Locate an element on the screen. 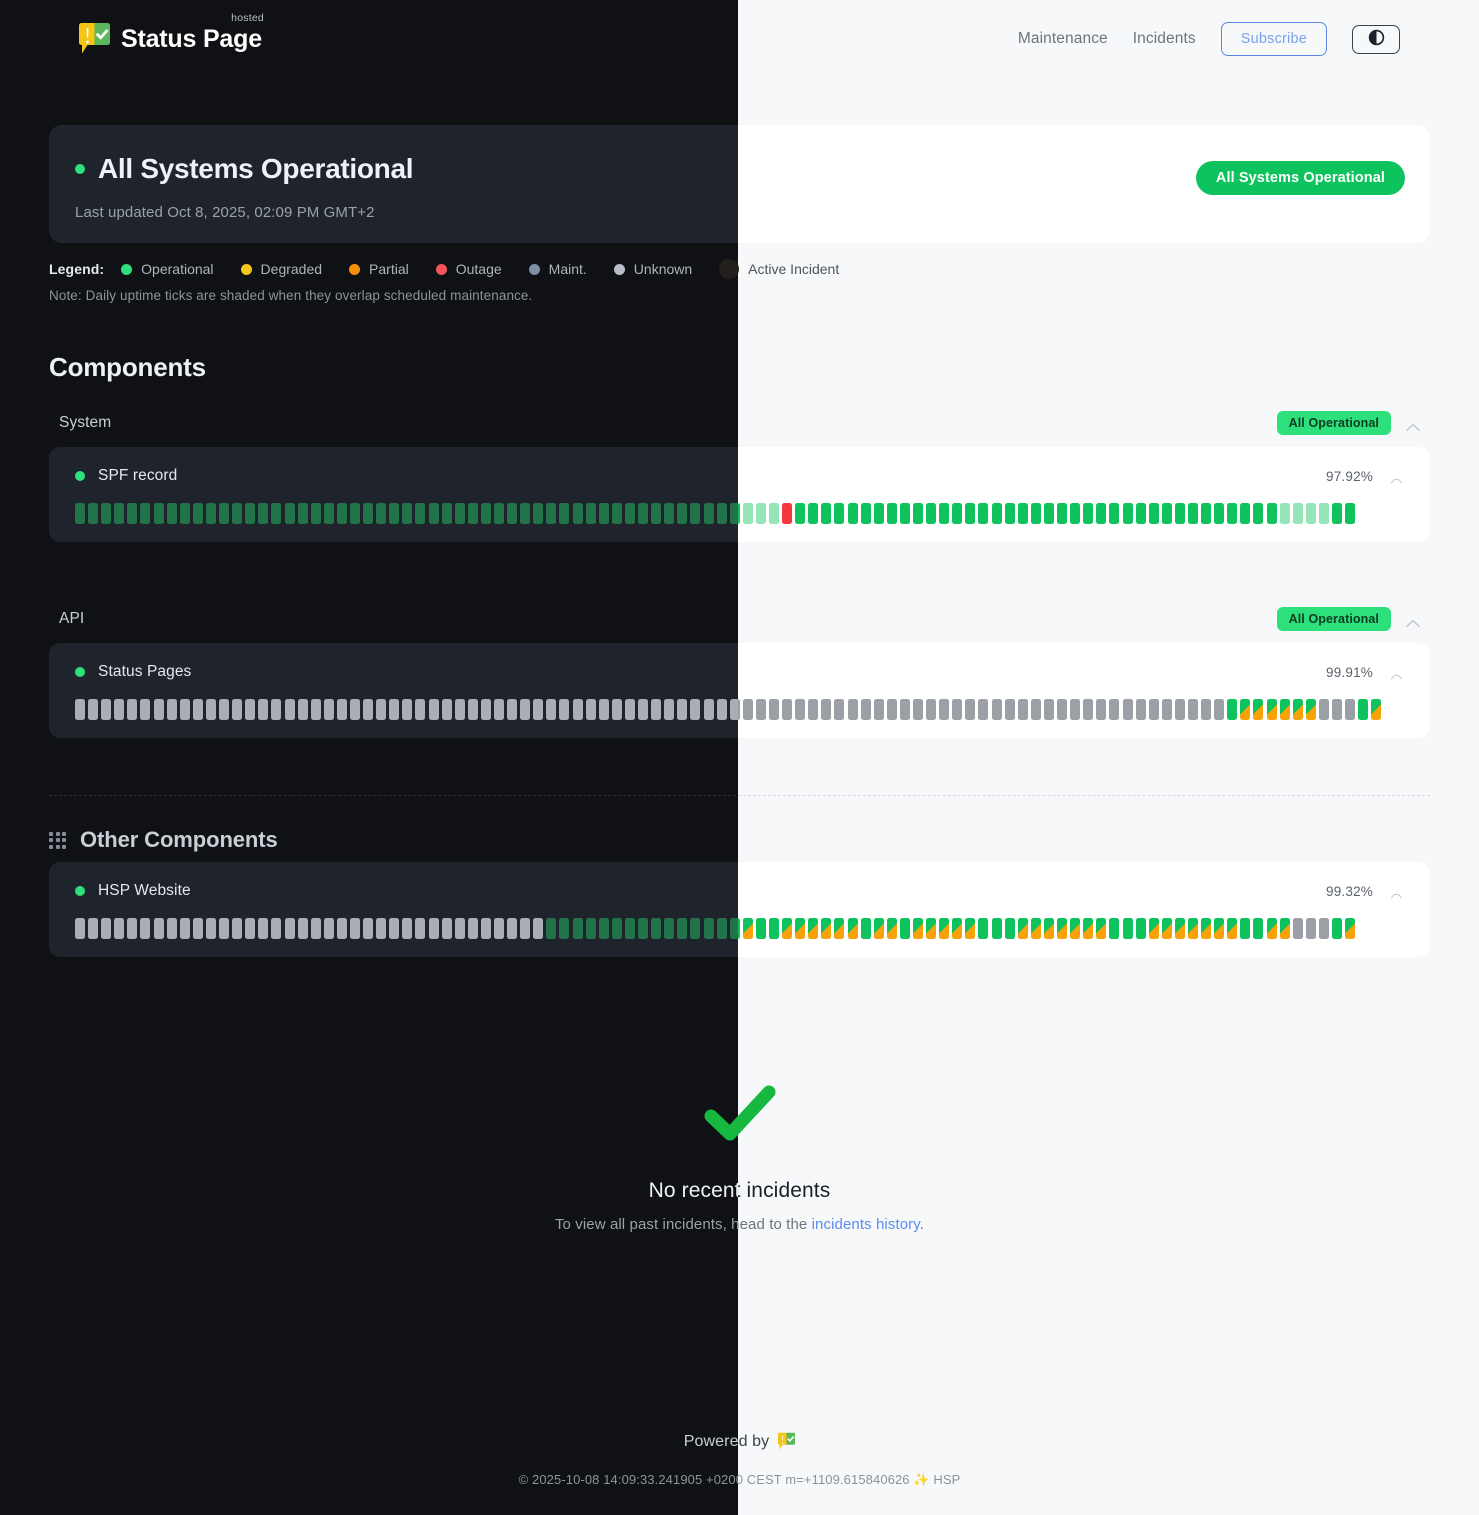 The width and height of the screenshot is (1479, 1515). chevron-arc-icon is located at coordinates (1397, 892).